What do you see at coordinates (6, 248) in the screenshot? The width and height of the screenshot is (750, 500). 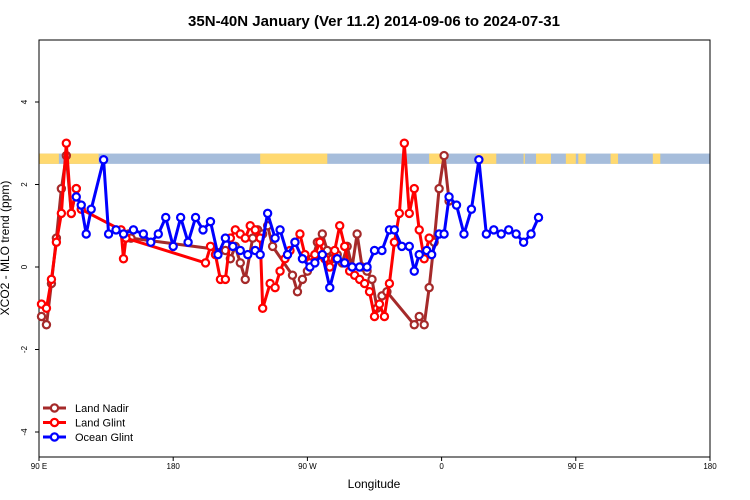 I see `y-axis-label: XCO2 - MLO trend (ppm)` at bounding box center [6, 248].